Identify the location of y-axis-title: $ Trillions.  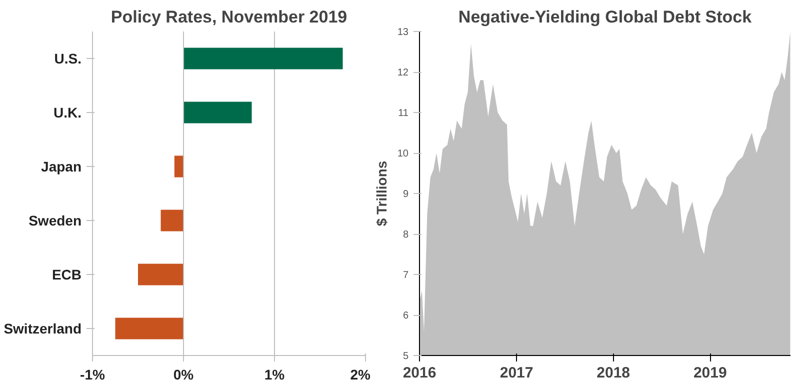
(381, 193).